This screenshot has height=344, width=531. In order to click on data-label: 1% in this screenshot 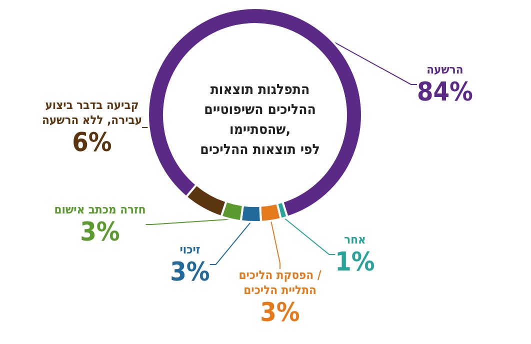, I will do `click(355, 263)`.